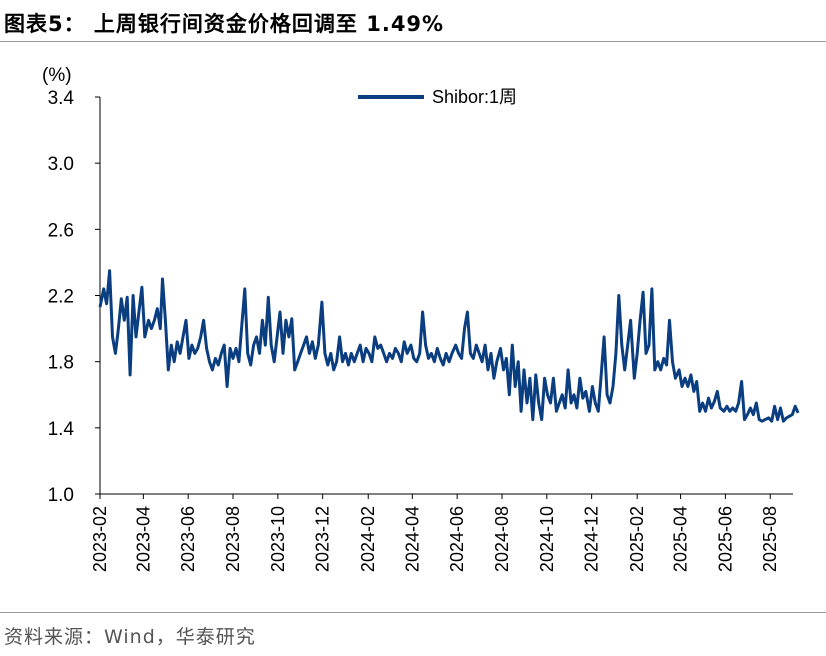 The height and width of the screenshot is (656, 826). I want to click on y-tick-label: 2.6, so click(61, 230).